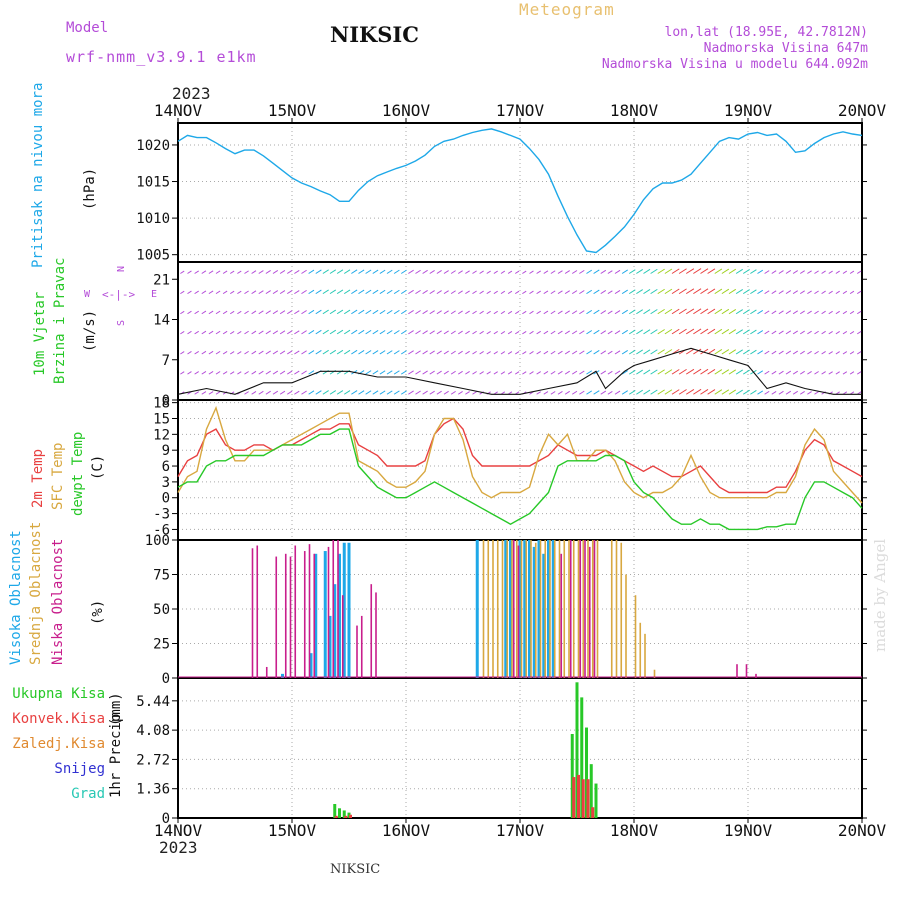  Describe the element at coordinates (153, 219) in the screenshot. I see `y-tick-label-pressure: 1010` at that location.